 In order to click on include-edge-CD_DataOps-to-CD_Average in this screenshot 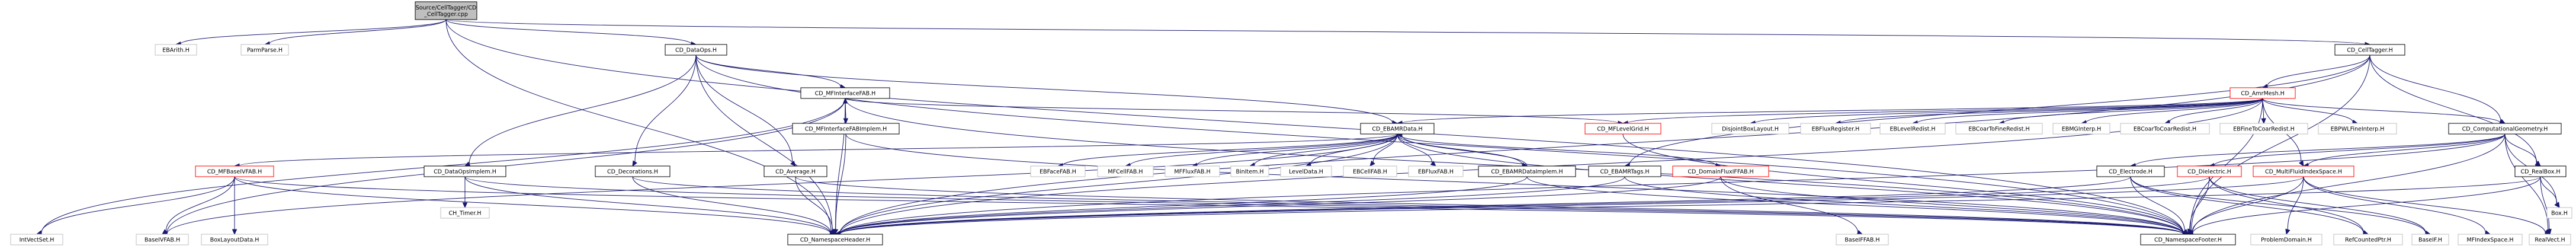, I will do `click(745, 111)`.